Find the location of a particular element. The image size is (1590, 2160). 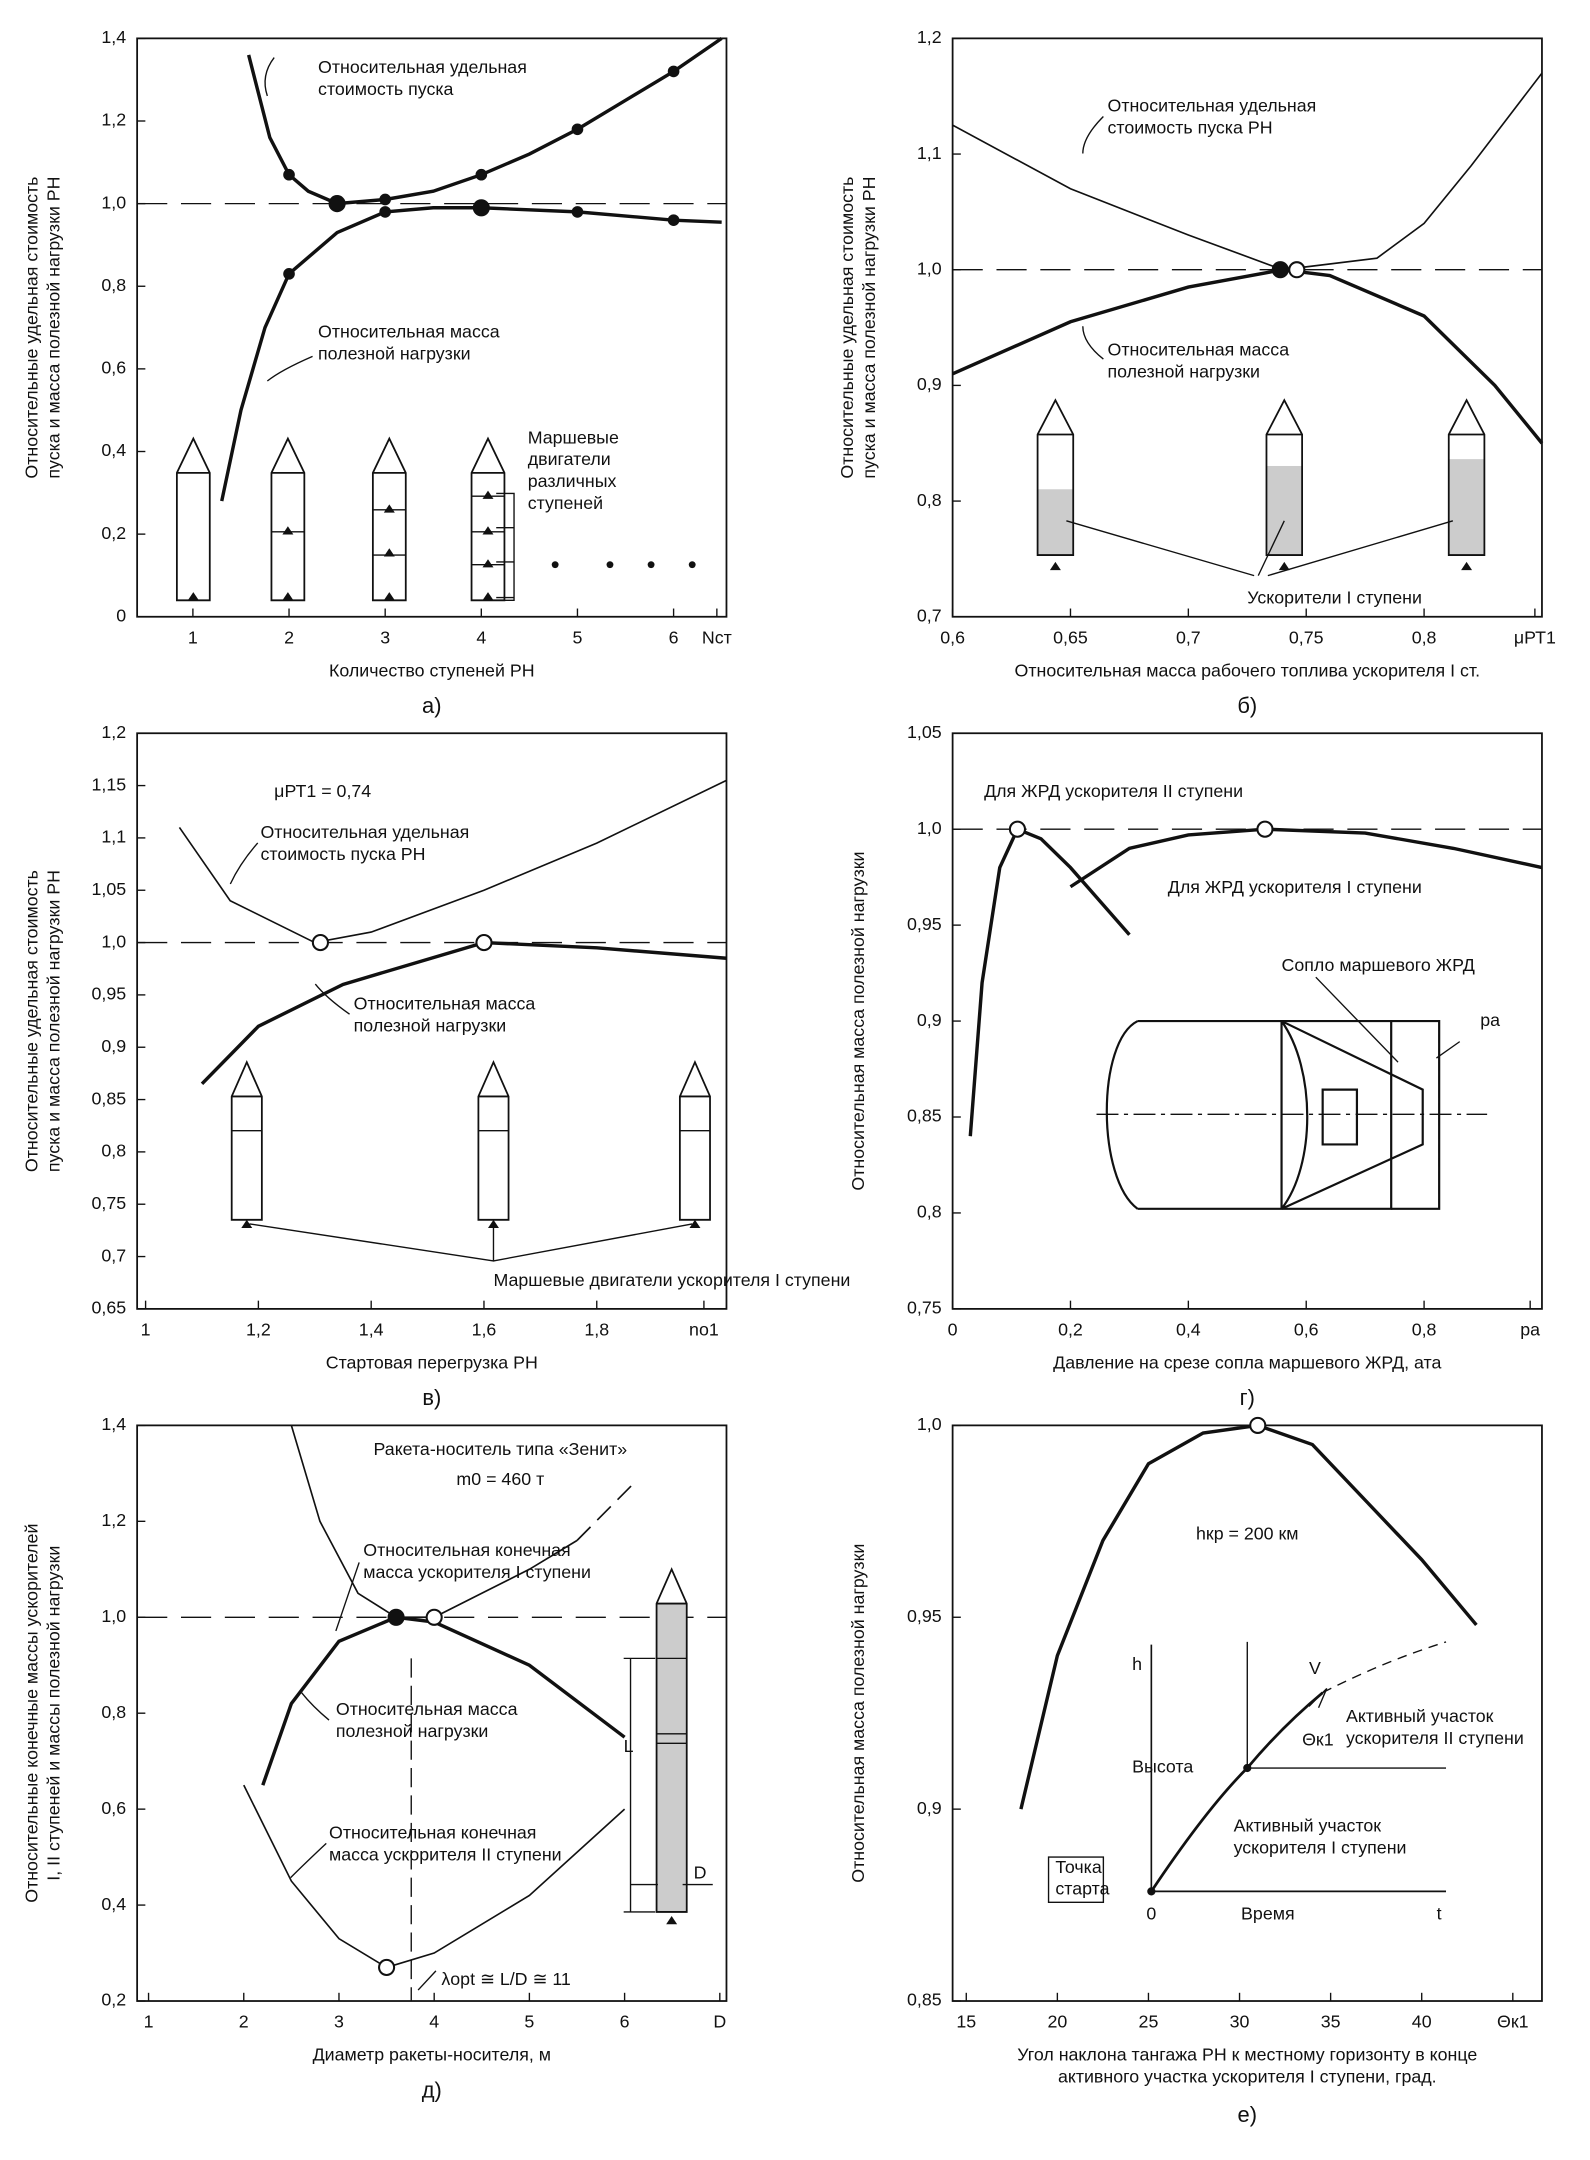

curve-label: масса ускорителя II ступени is located at coordinates (445, 1854).